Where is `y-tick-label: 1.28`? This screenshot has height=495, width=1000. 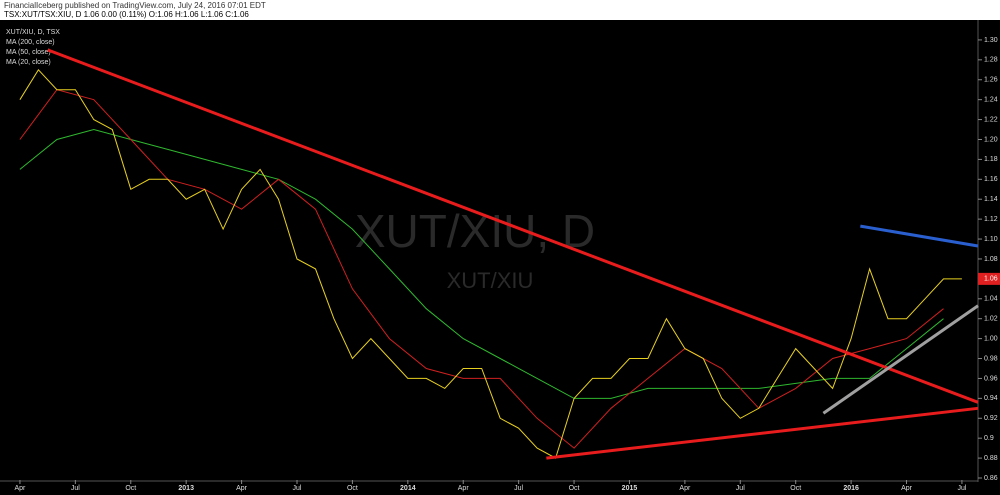
y-tick-label: 1.28 is located at coordinates (991, 60).